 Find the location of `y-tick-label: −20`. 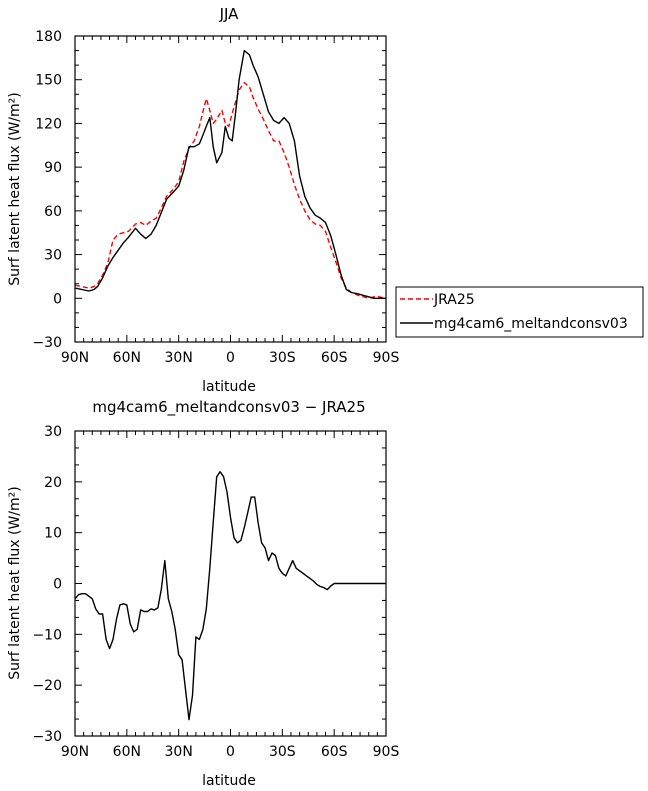

y-tick-label: −20 is located at coordinates (47, 686).